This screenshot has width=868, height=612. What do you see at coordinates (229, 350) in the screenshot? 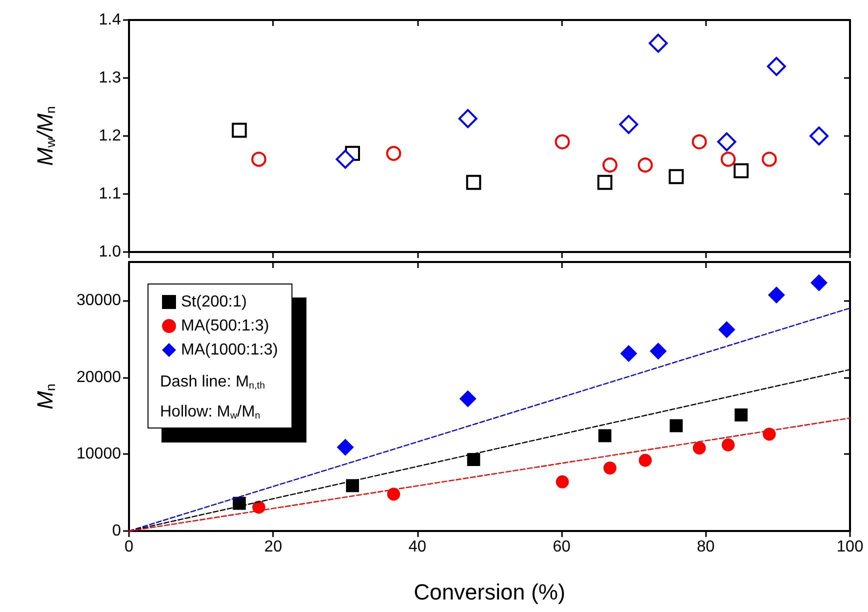
I see `legend-label: MA(1000:1:3)` at bounding box center [229, 350].